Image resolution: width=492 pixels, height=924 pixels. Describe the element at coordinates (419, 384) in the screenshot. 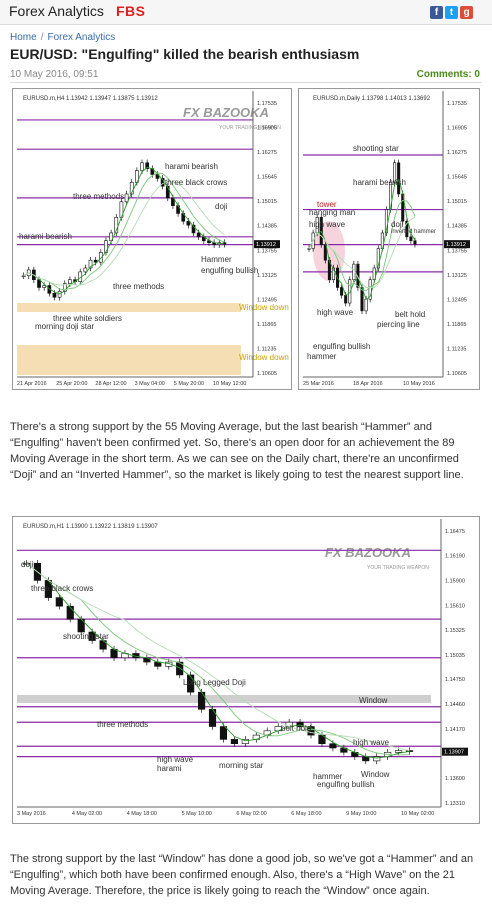

I see `d-x-tick-label: 10 May 2016` at that location.